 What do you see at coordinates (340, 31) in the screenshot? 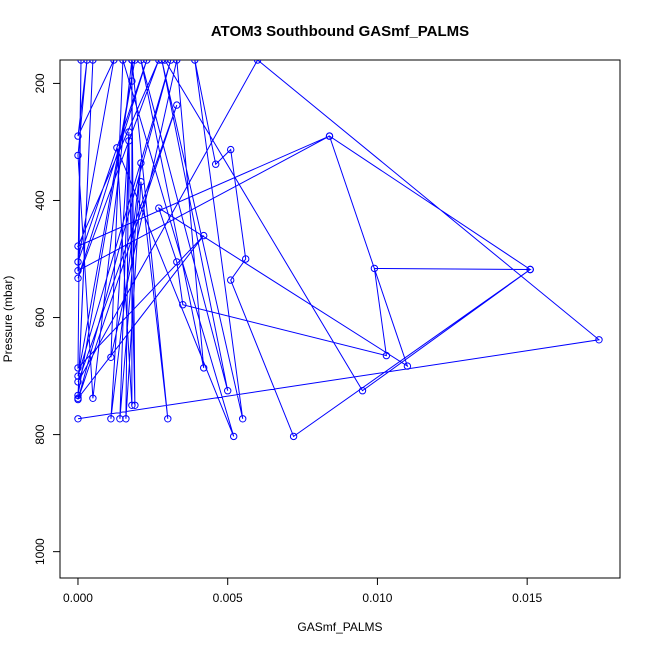
I see `chart-title: ATOM3 Southbound GASmf_PALMS` at bounding box center [340, 31].